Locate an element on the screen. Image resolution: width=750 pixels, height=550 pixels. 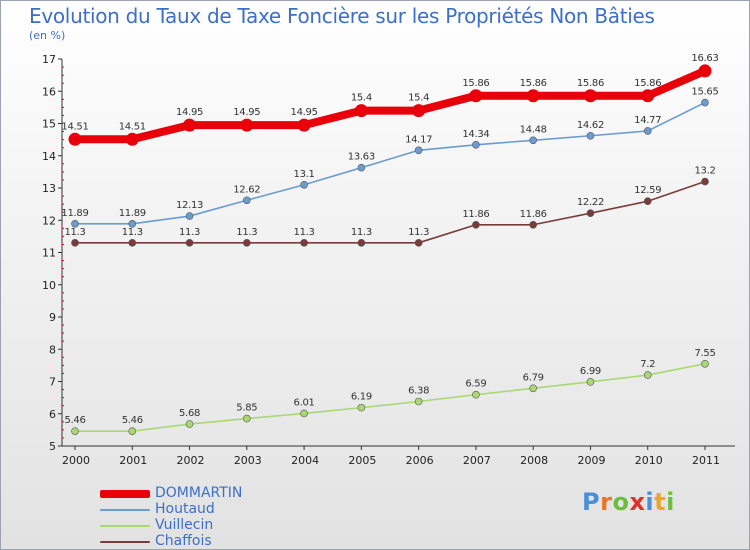
data-label: 14.34 is located at coordinates (475, 134).